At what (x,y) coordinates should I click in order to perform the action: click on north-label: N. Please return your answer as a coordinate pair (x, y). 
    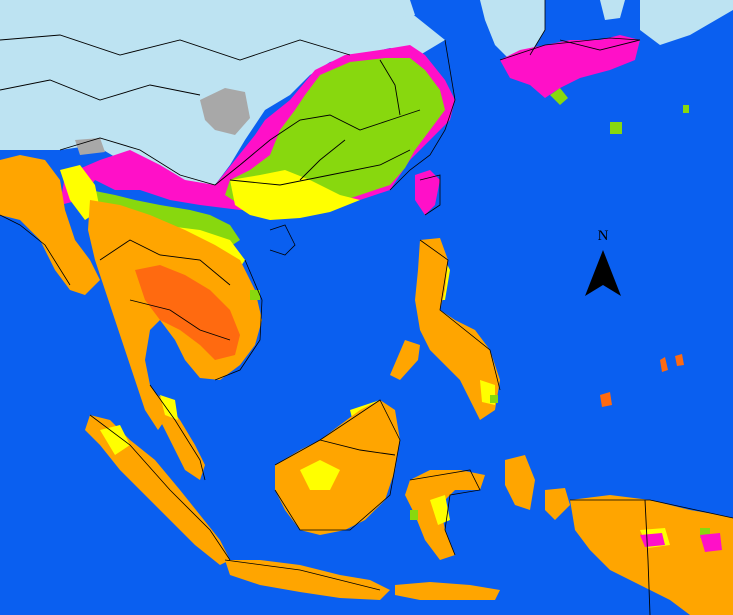
    Looking at the image, I should click on (603, 236).